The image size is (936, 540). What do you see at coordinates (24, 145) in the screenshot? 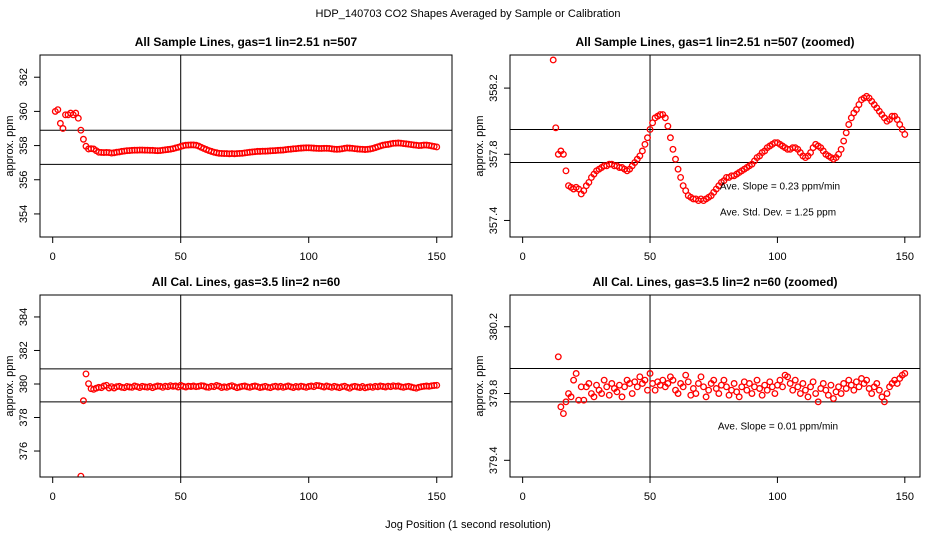
I see `y-tick-label: 358` at bounding box center [24, 145].